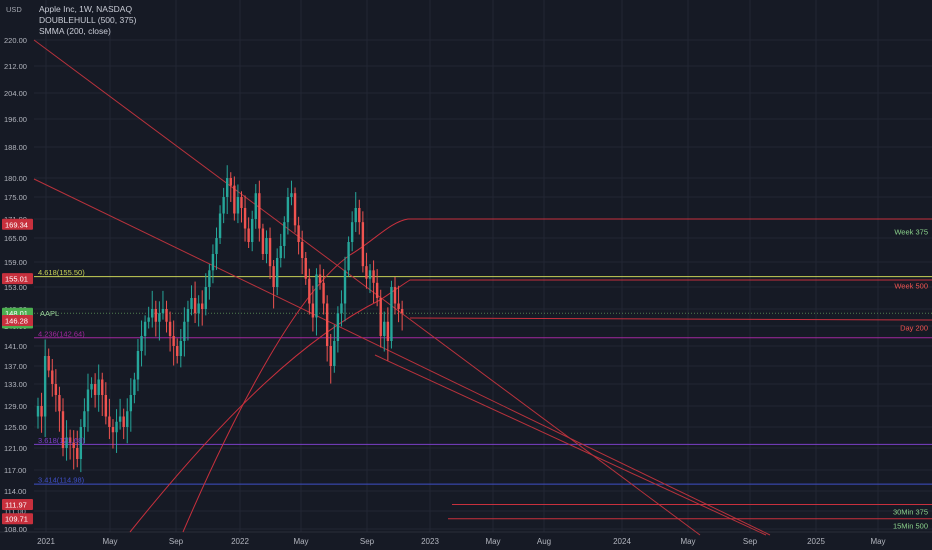  I want to click on price-tag-text: 169.34, so click(16, 224).